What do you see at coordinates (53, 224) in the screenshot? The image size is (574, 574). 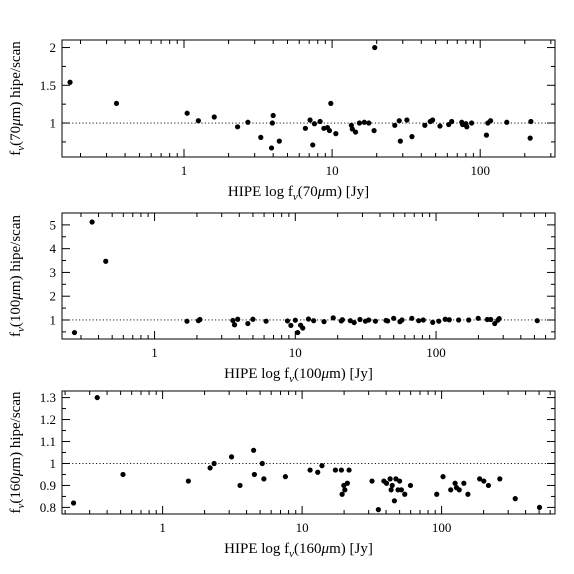 I see `y-tick-label: 5` at bounding box center [53, 224].